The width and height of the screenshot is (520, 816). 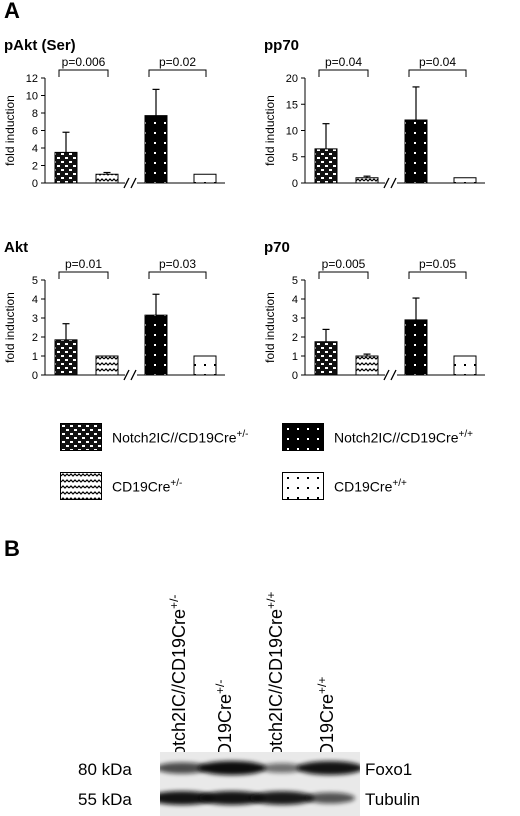 What do you see at coordinates (180, 437) in the screenshot?
I see `legend-label: Notch2IC//CD19Cre+/-` at bounding box center [180, 437].